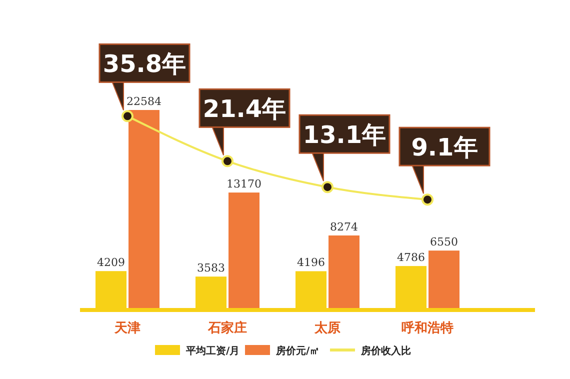  Describe the element at coordinates (144, 64) in the screenshot. I see `data-label: 35.8年` at that location.